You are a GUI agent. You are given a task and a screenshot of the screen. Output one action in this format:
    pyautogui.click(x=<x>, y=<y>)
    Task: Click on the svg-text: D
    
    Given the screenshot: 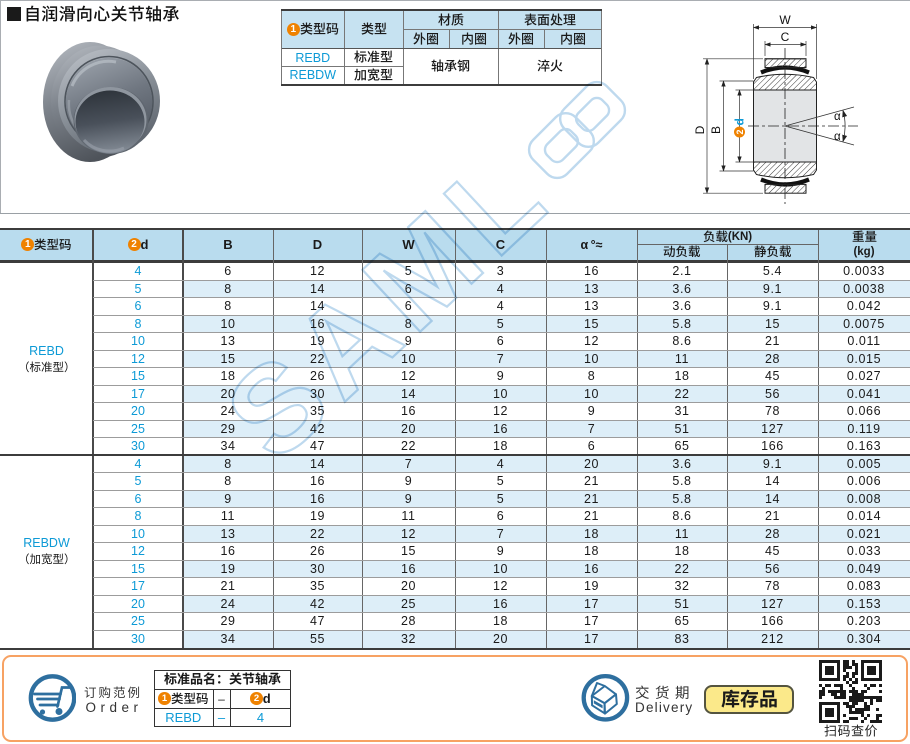 What is the action you would take?
    pyautogui.click(x=700, y=129)
    